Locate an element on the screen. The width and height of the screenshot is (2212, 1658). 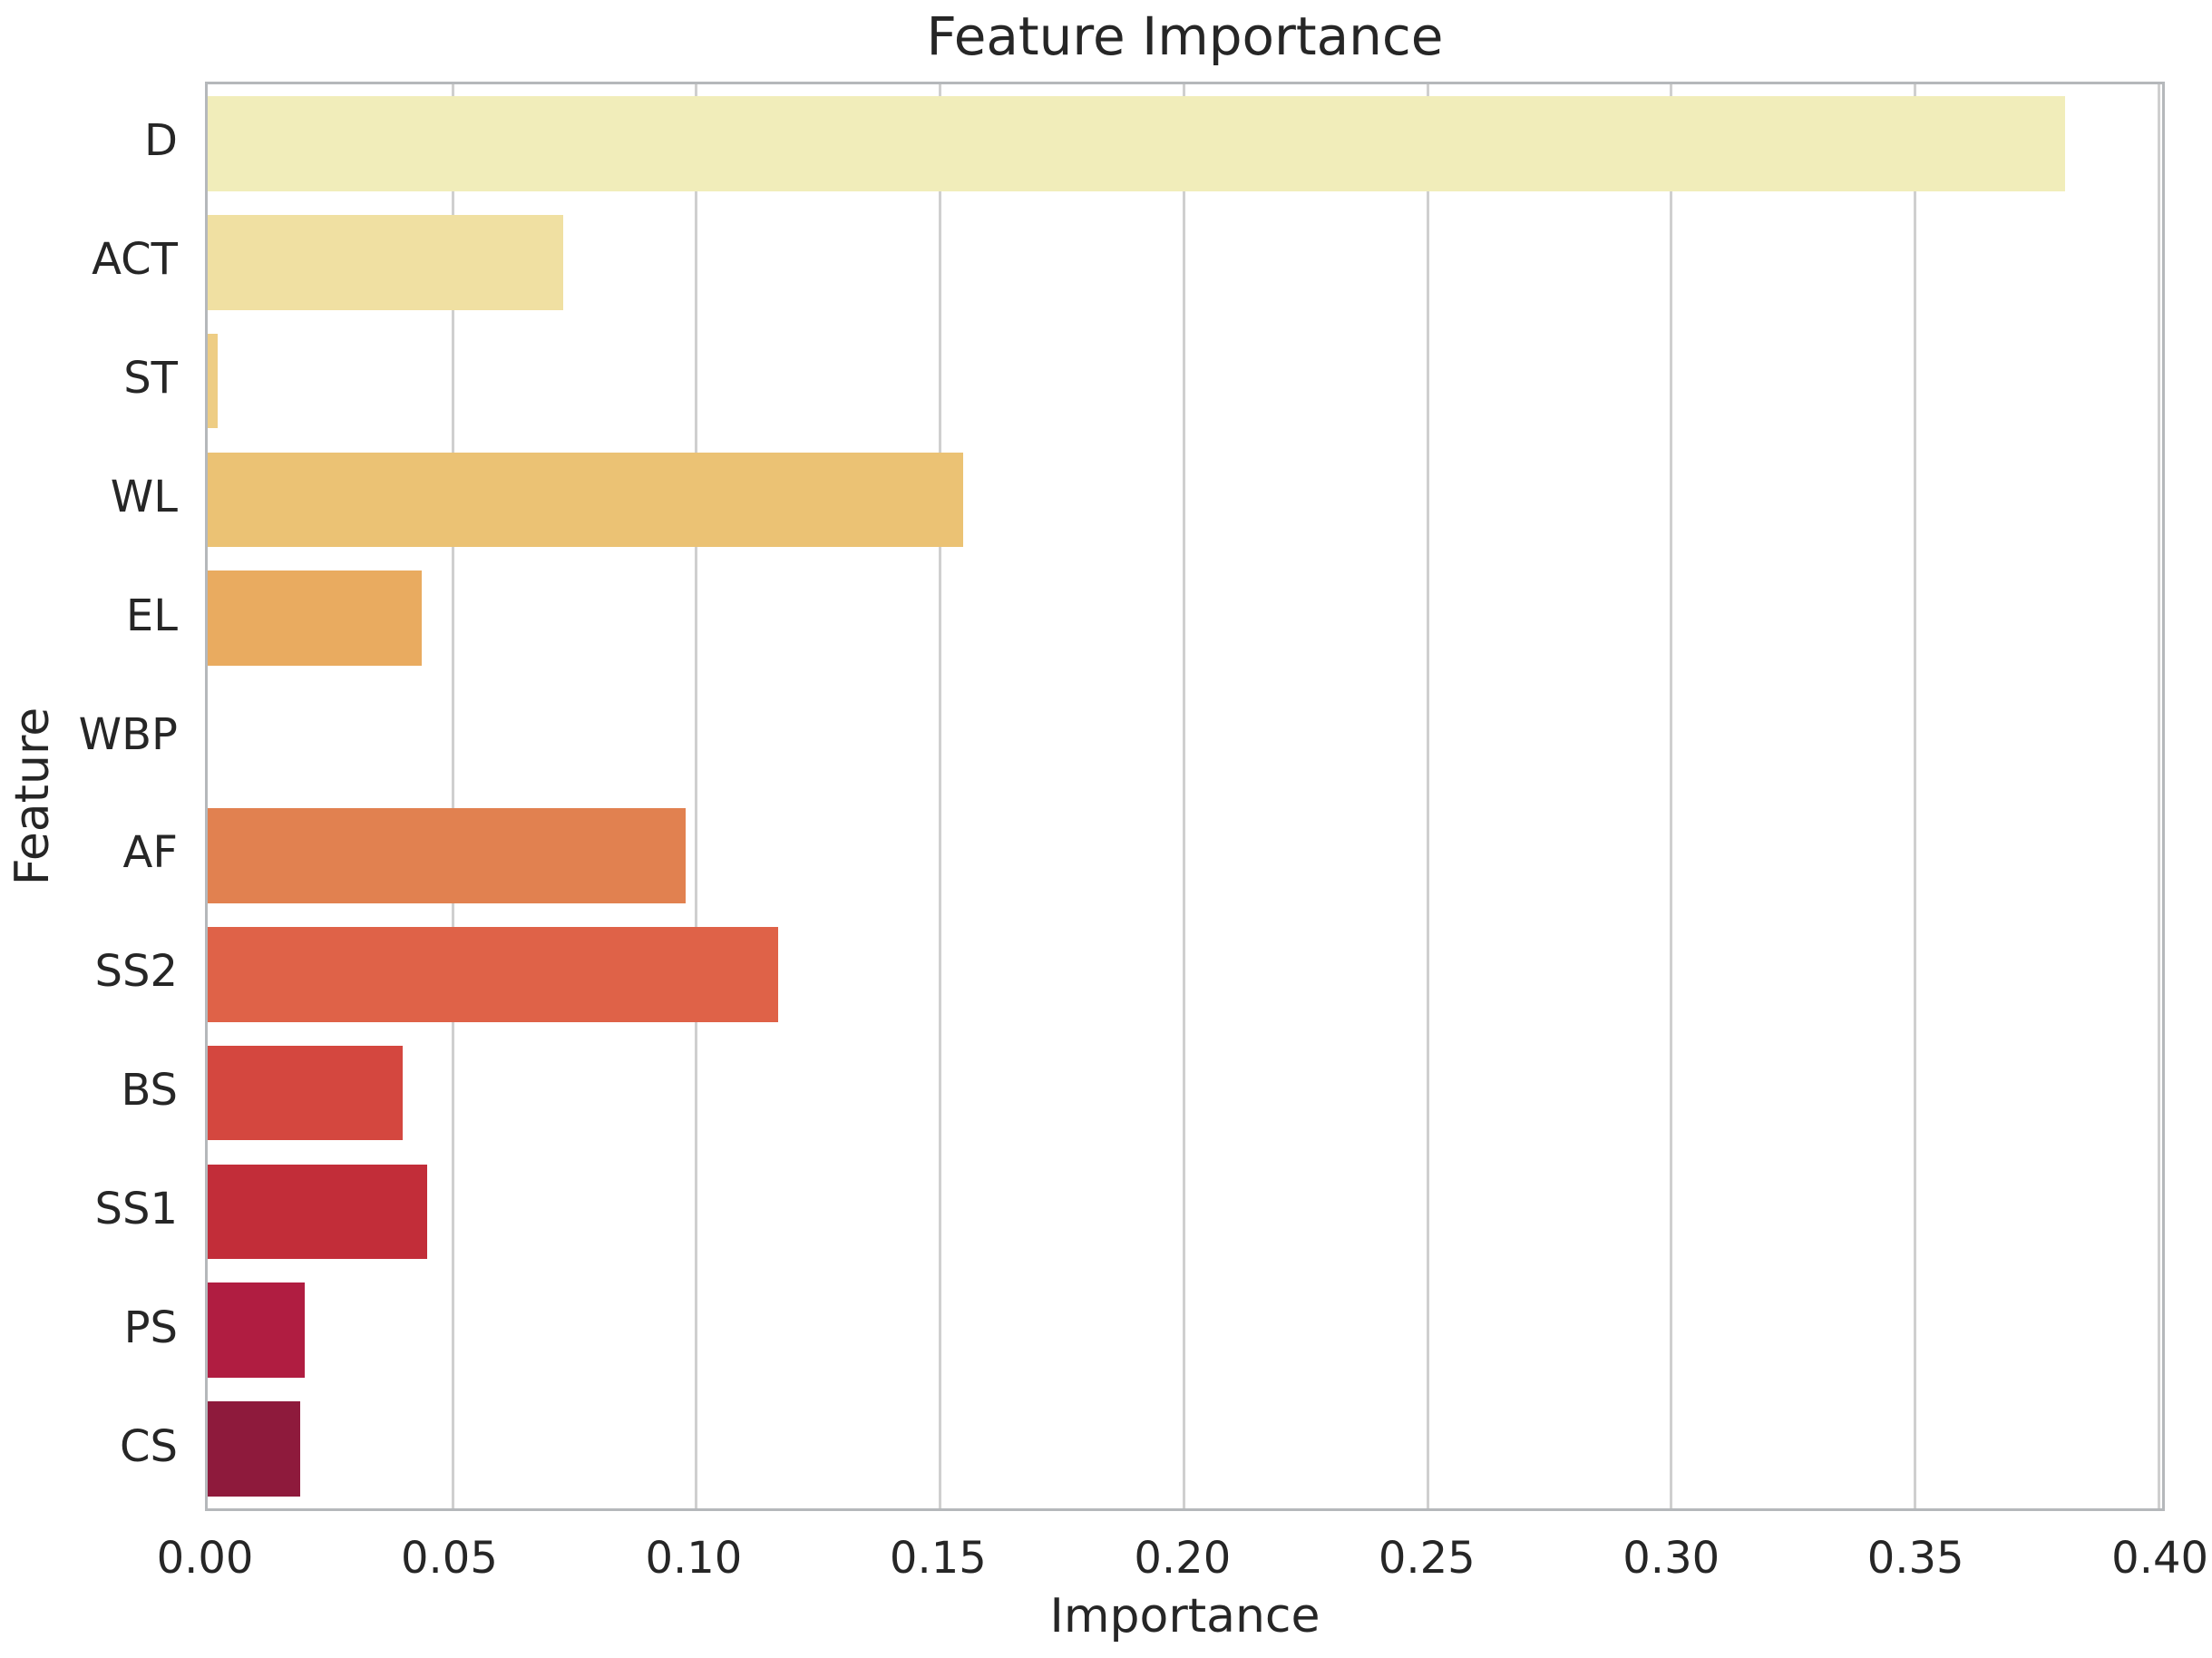
x-tick-label: 0.15 is located at coordinates (938, 1558).